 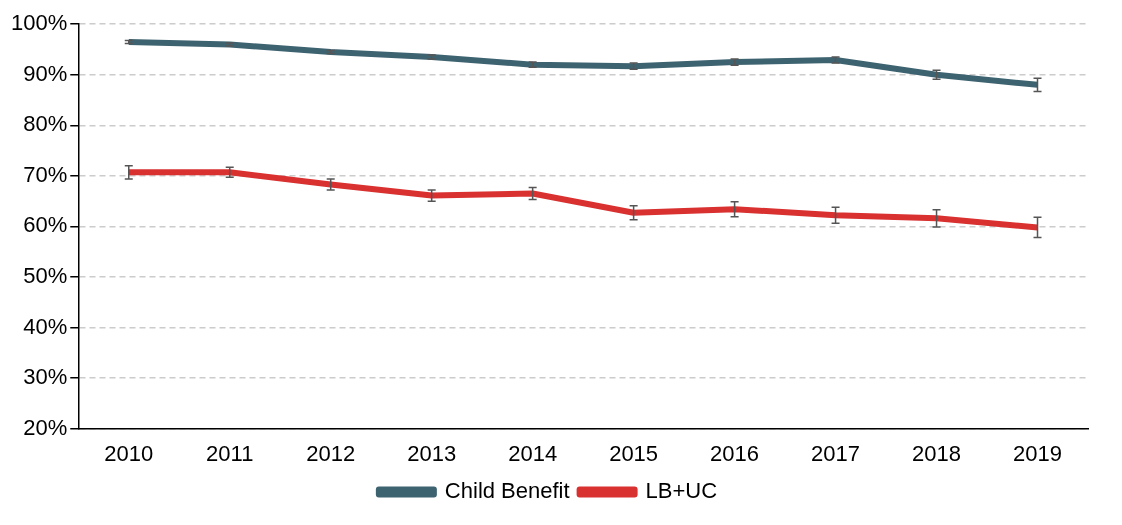 I want to click on x-tick-label: 2011, so click(x=230, y=453).